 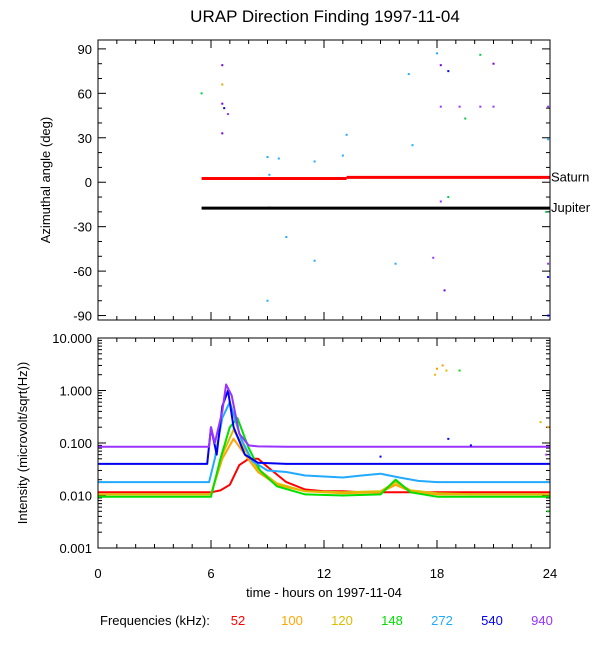 What do you see at coordinates (82, 271) in the screenshot?
I see `top-y-tick-label: -60` at bounding box center [82, 271].